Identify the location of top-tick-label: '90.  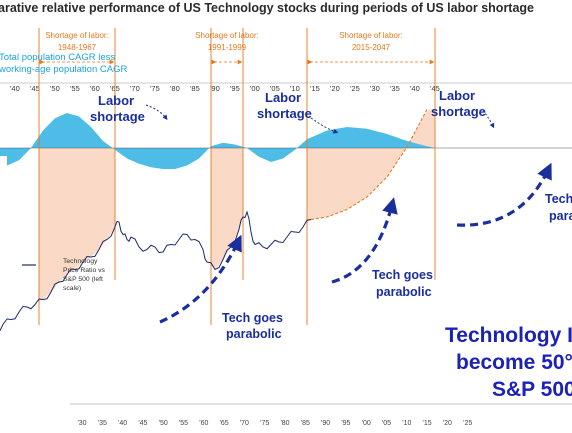
(215, 88).